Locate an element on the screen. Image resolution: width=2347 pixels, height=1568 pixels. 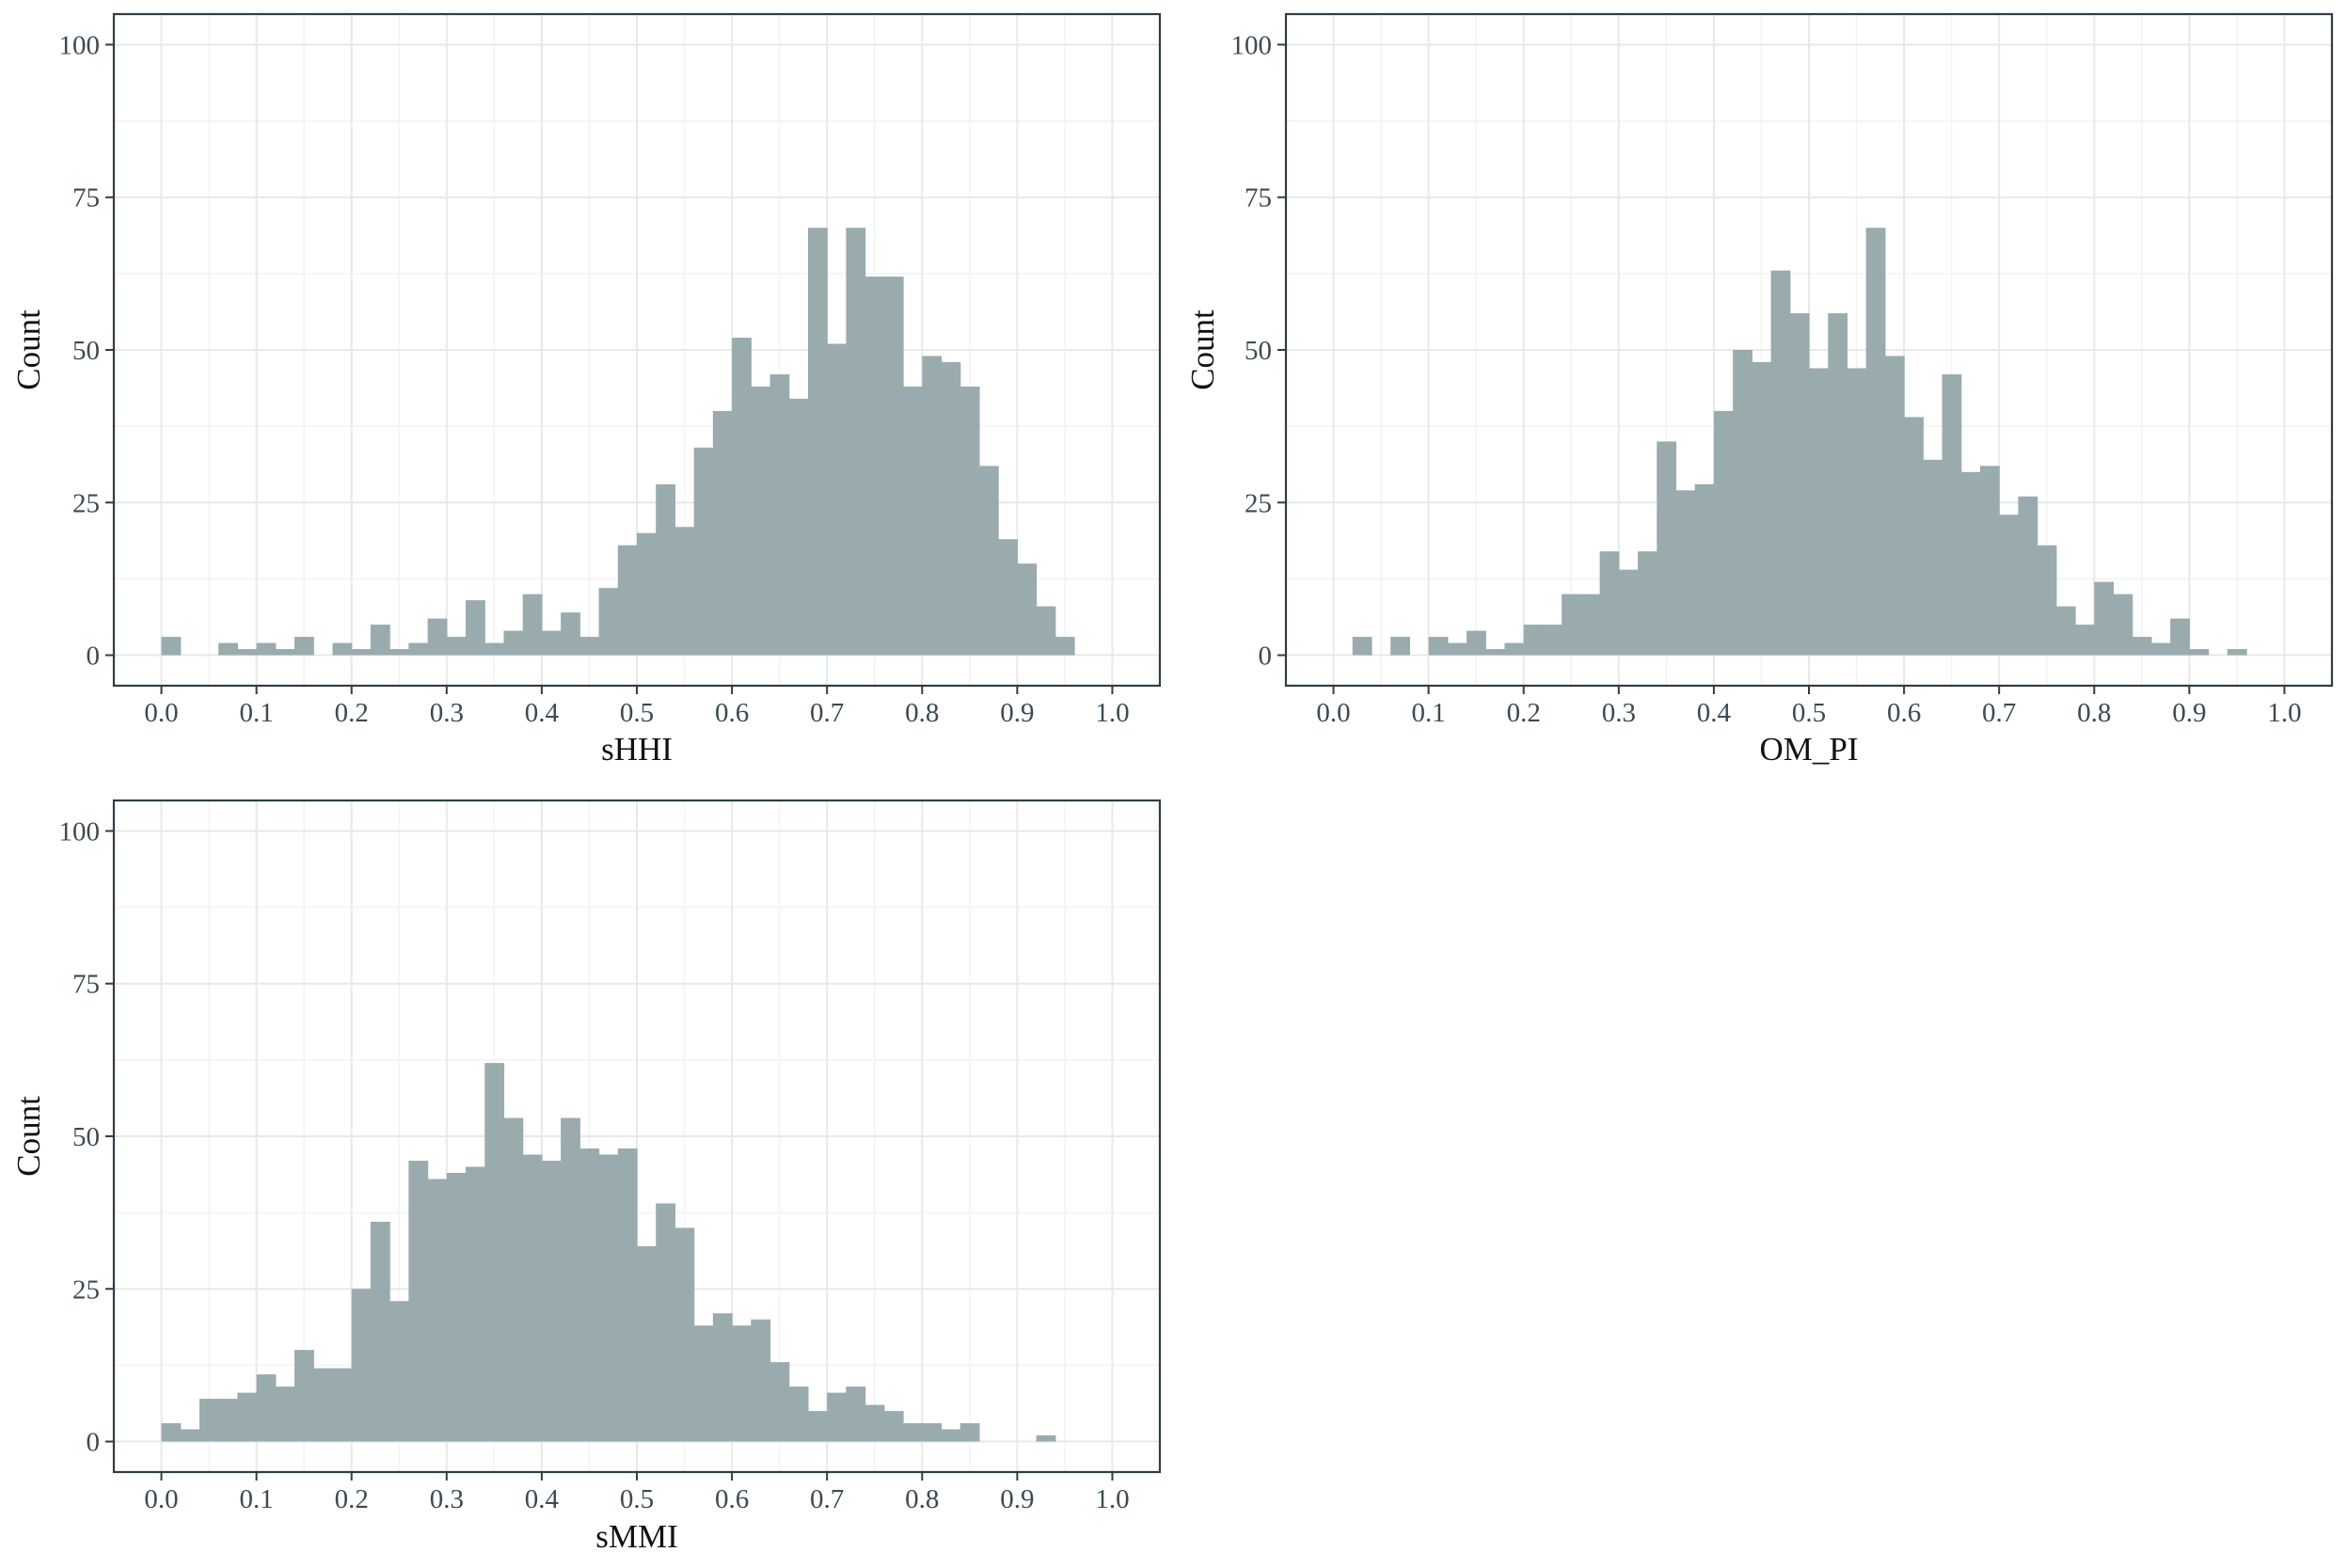
x-tick-label: 0.9 is located at coordinates (1017, 1499).